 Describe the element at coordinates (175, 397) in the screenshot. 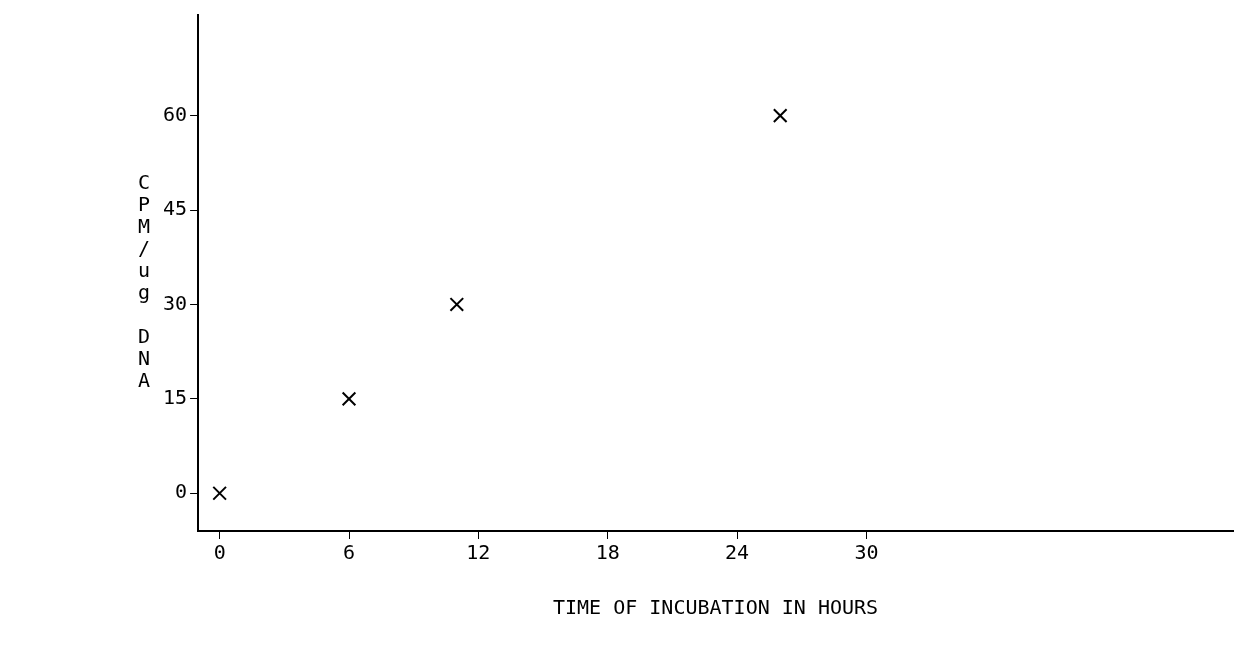

I see `y-tick-label: 15` at that location.